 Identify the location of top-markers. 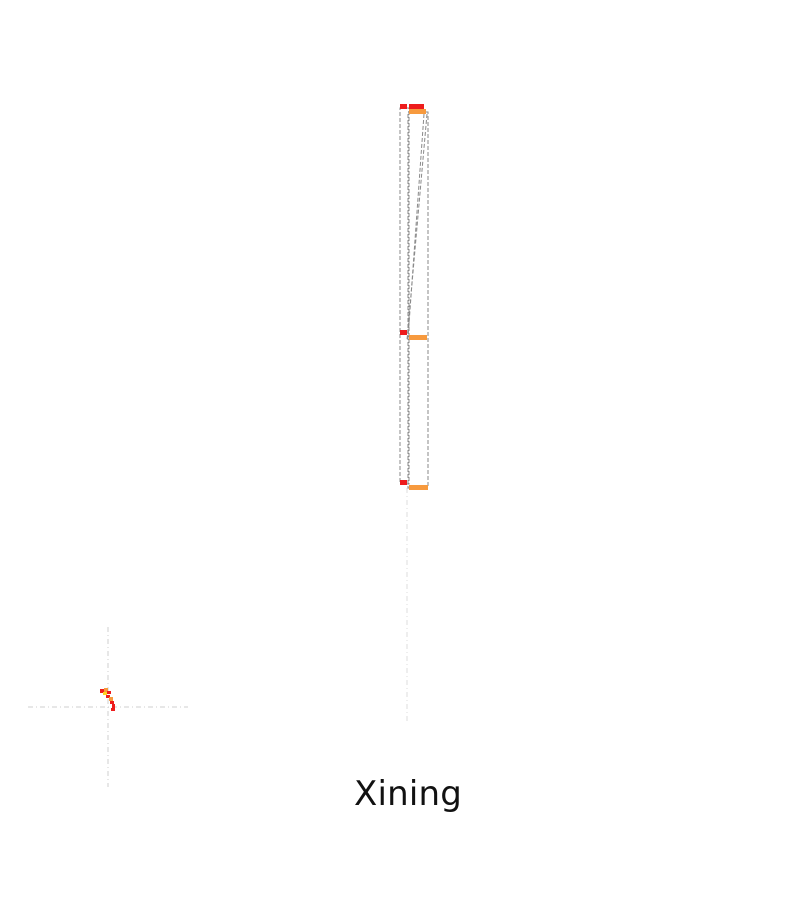
(413, 109).